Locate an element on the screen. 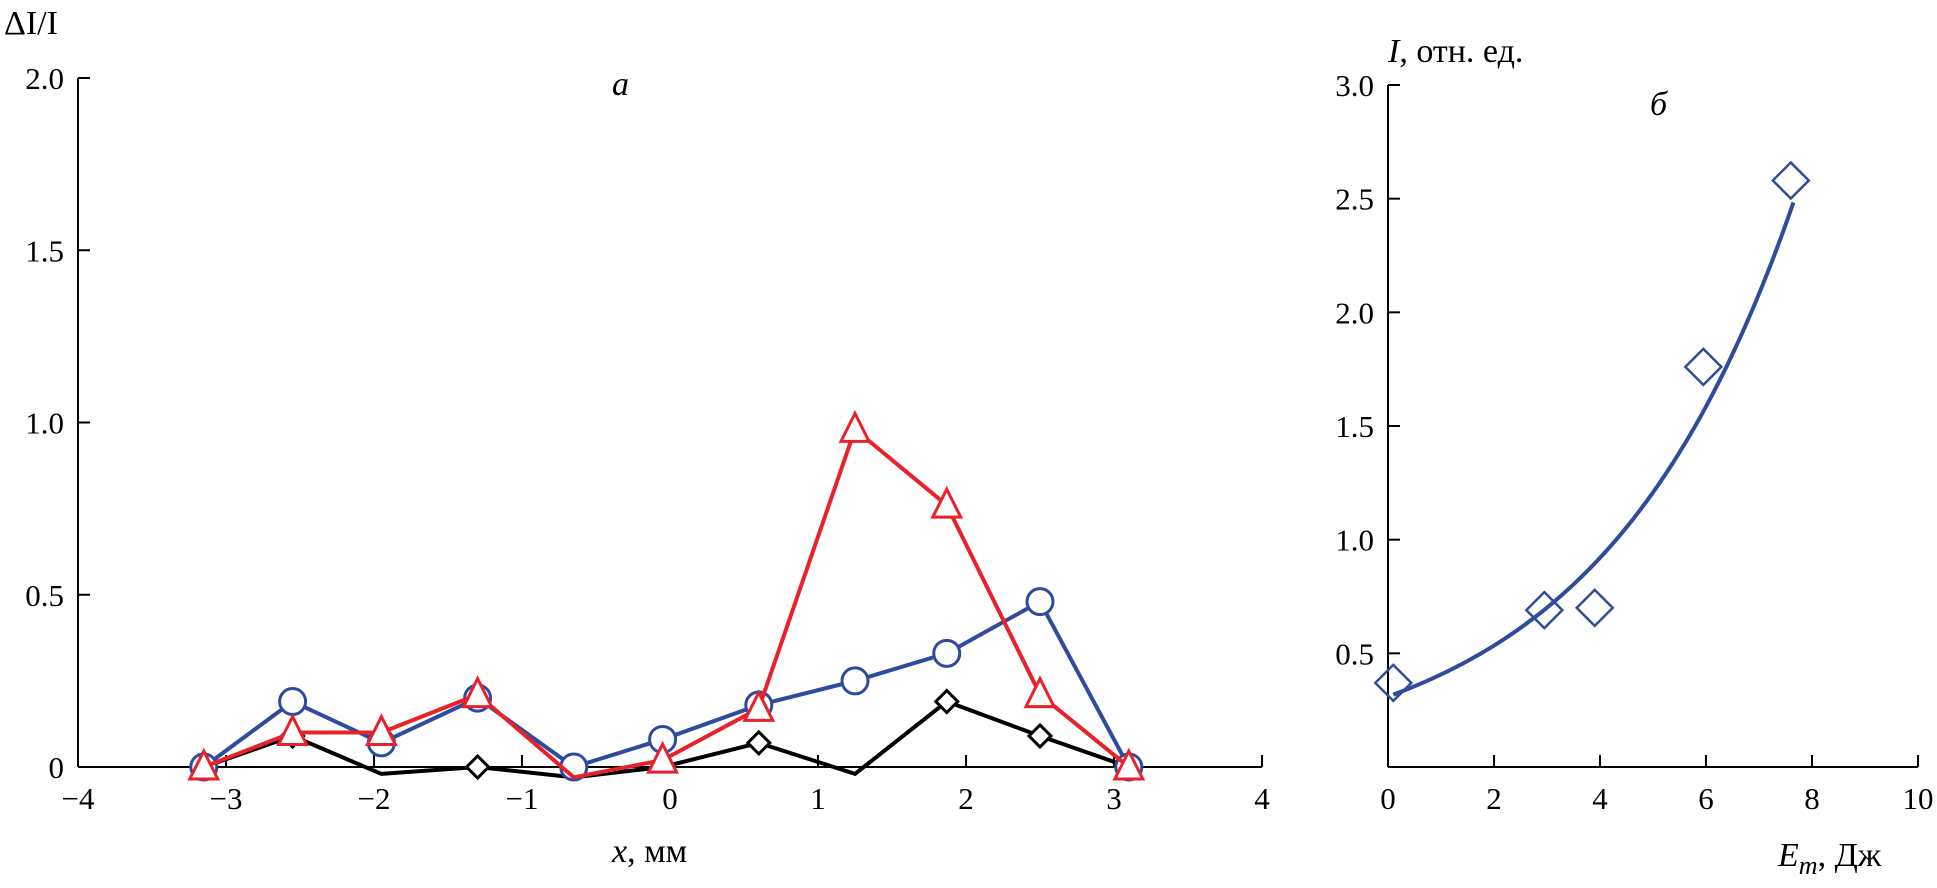 This screenshot has width=1937, height=888. panel-a-x-axis-label: x, мм is located at coordinates (649, 851).